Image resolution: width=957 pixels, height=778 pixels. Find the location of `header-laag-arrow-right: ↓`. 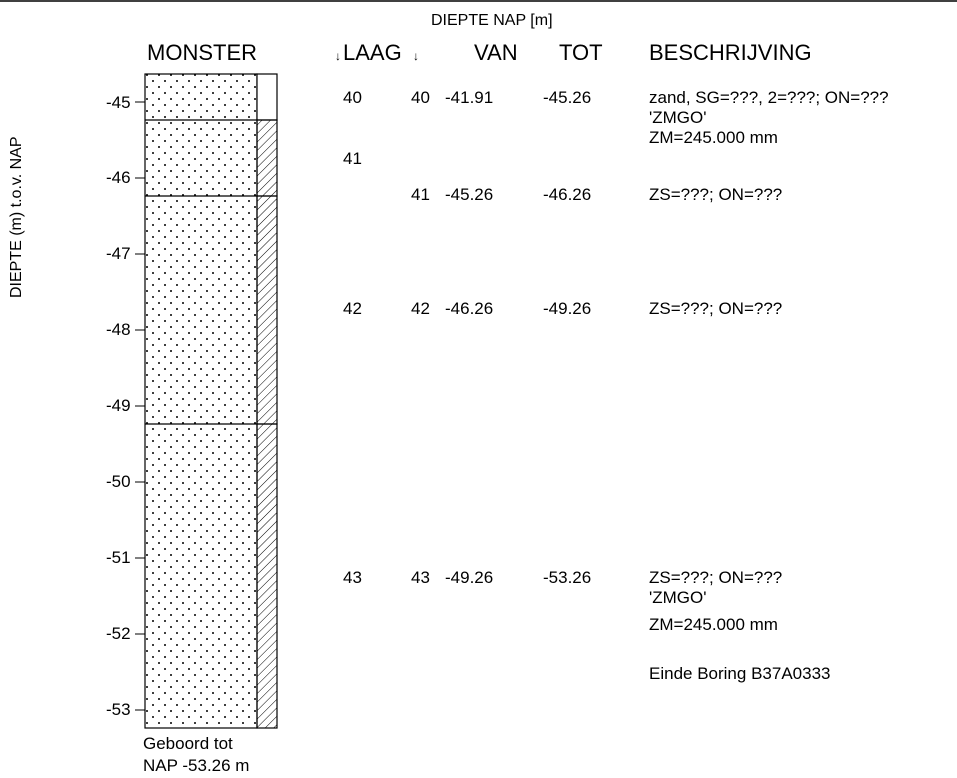

header-laag-arrow-right: ↓ is located at coordinates (416, 56).